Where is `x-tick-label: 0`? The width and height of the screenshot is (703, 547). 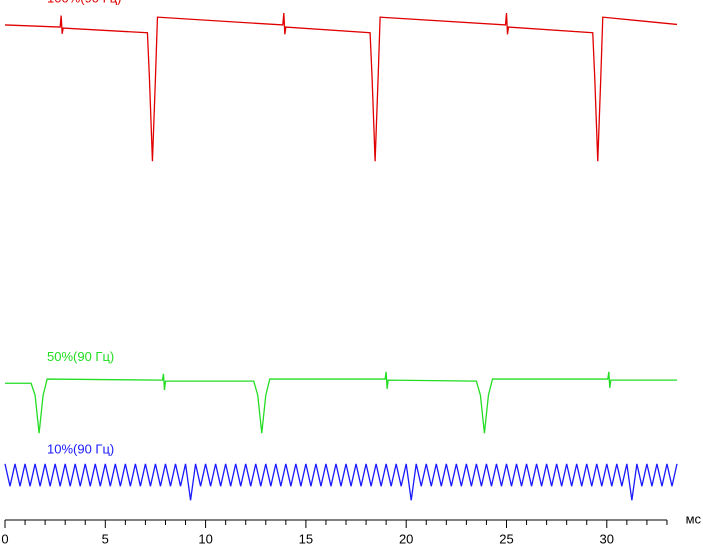
x-tick-label: 0 is located at coordinates (4, 538).